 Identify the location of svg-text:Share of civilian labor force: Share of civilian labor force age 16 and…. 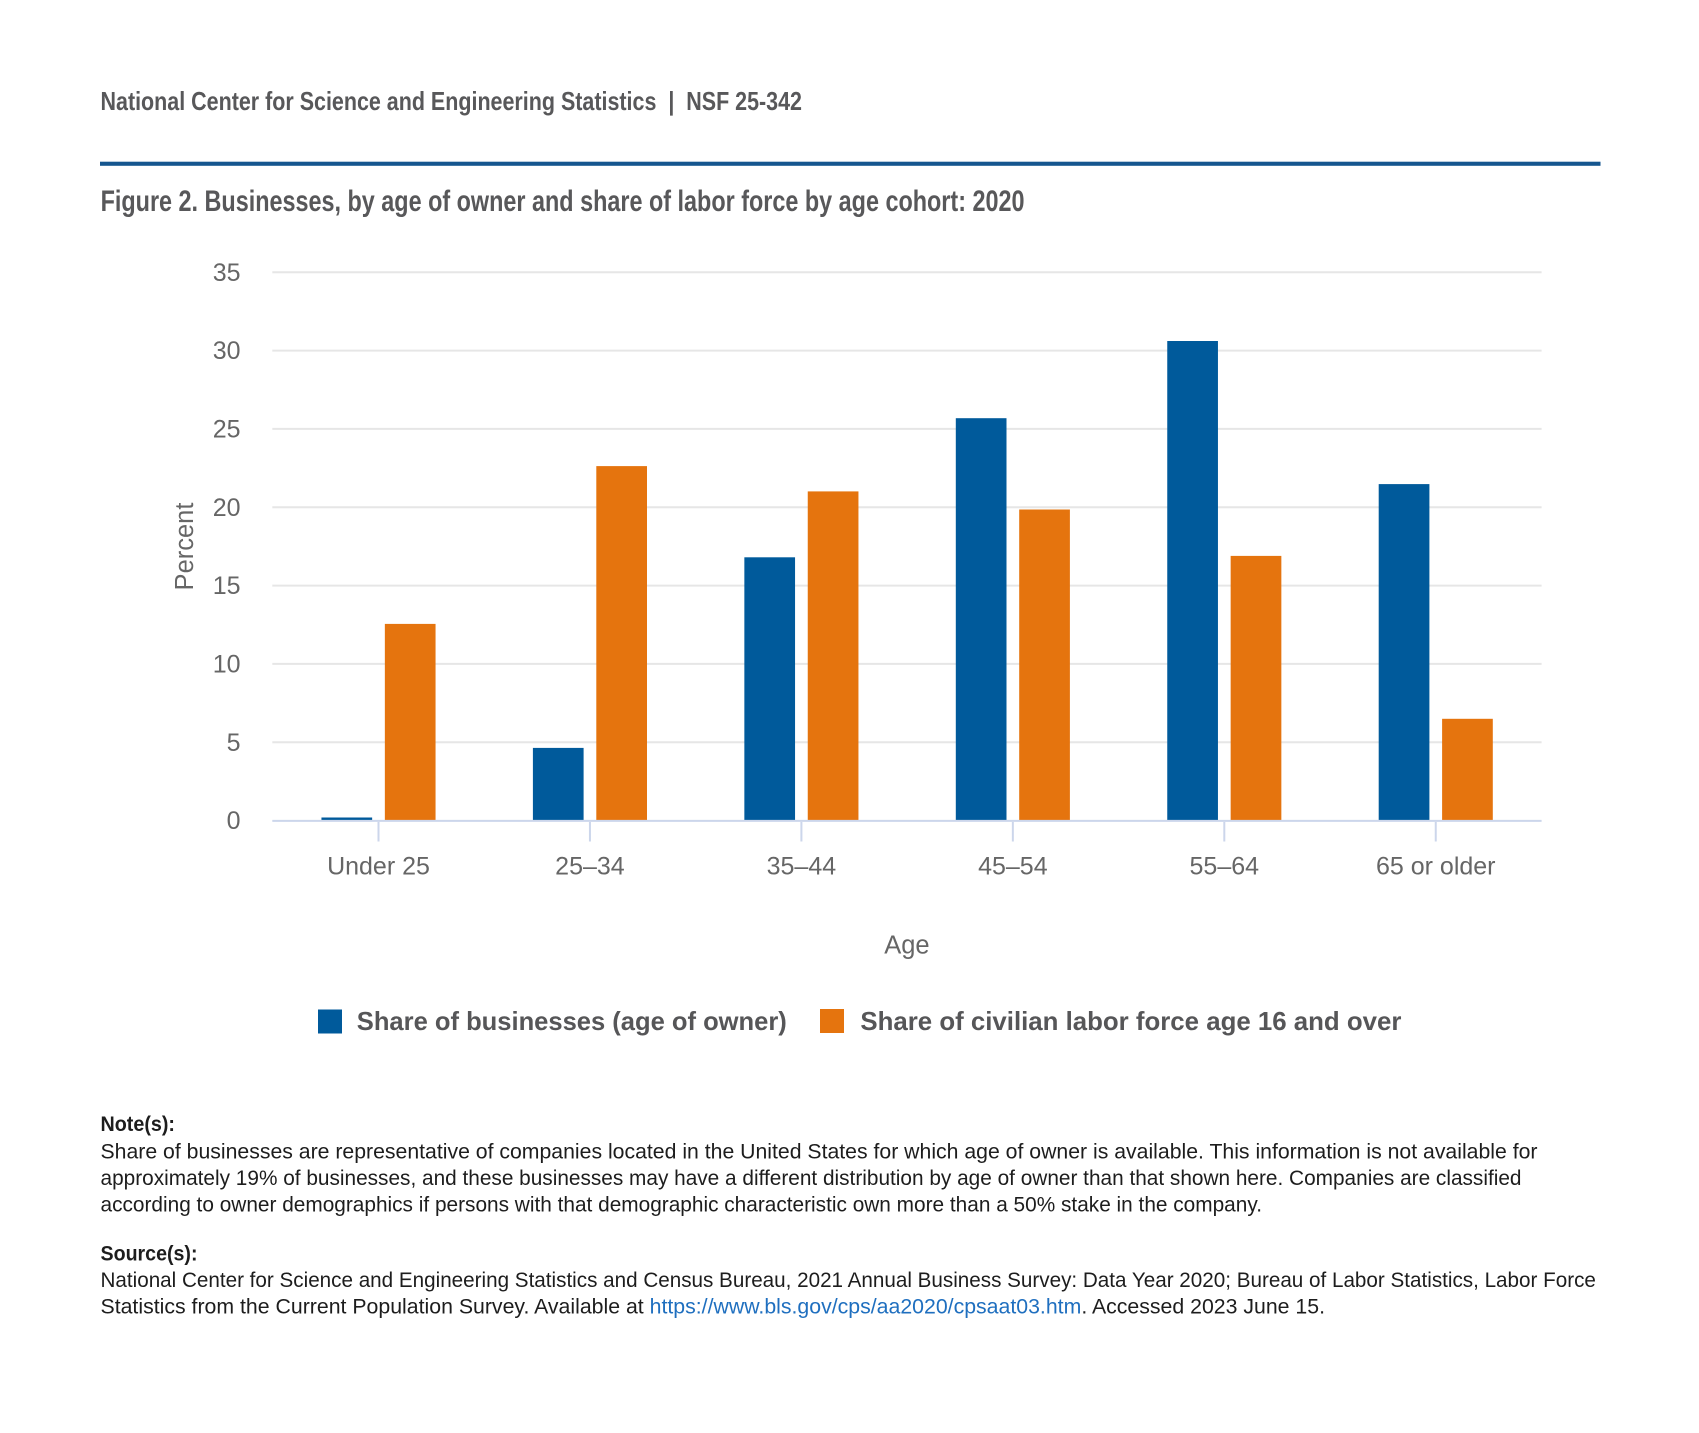
(1130, 1021).